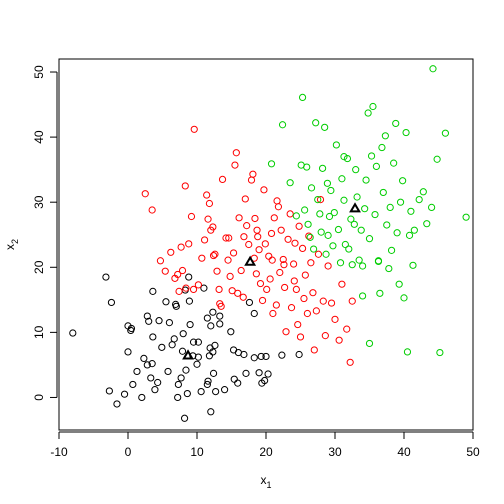  Describe the element at coordinates (404, 452) in the screenshot. I see `x-tick-label: 40` at that location.